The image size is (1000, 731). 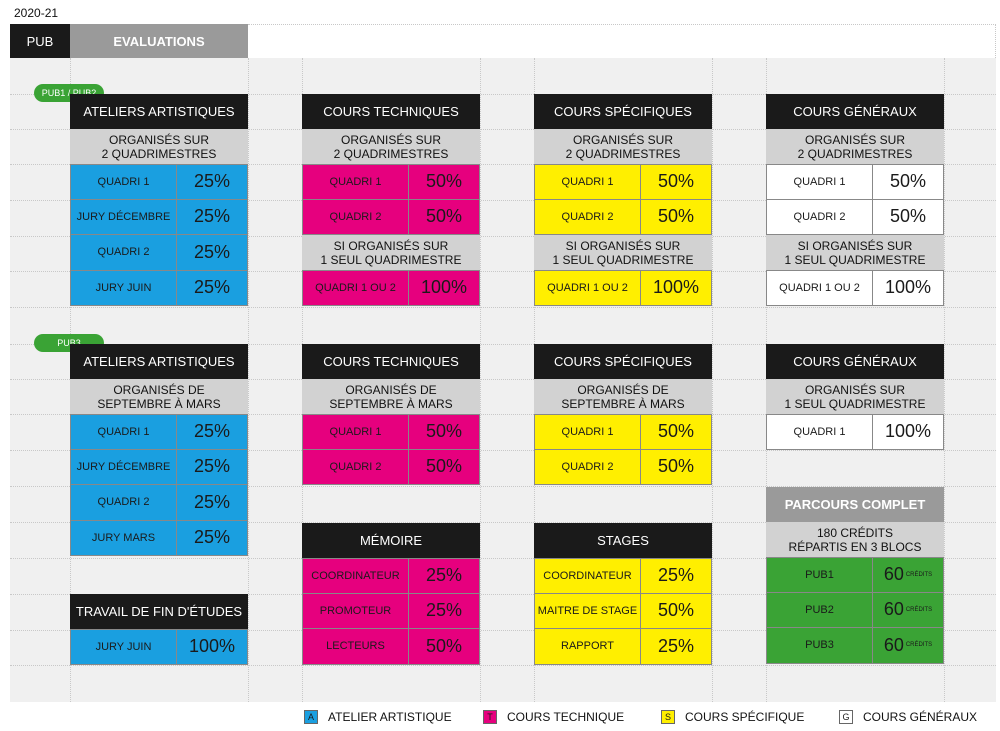 What do you see at coordinates (390, 717) in the screenshot?
I see `legend-label: ATELIER ARTISTIQUE` at bounding box center [390, 717].